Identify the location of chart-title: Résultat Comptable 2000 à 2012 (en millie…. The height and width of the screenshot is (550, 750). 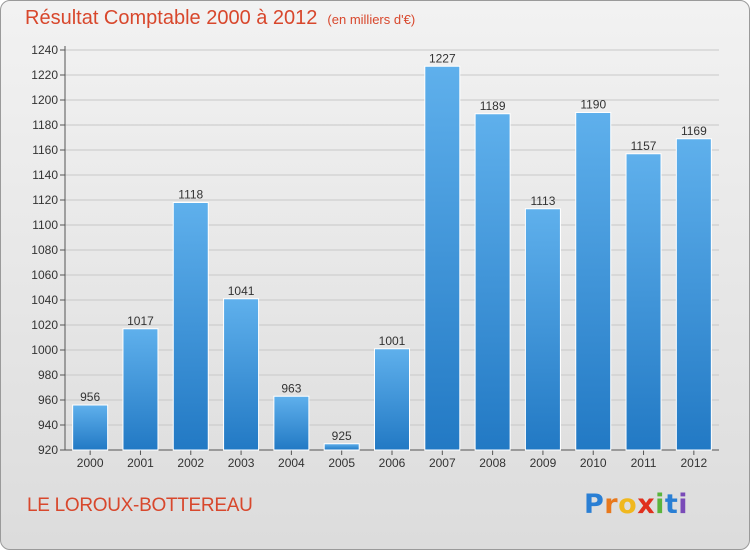
(220, 18).